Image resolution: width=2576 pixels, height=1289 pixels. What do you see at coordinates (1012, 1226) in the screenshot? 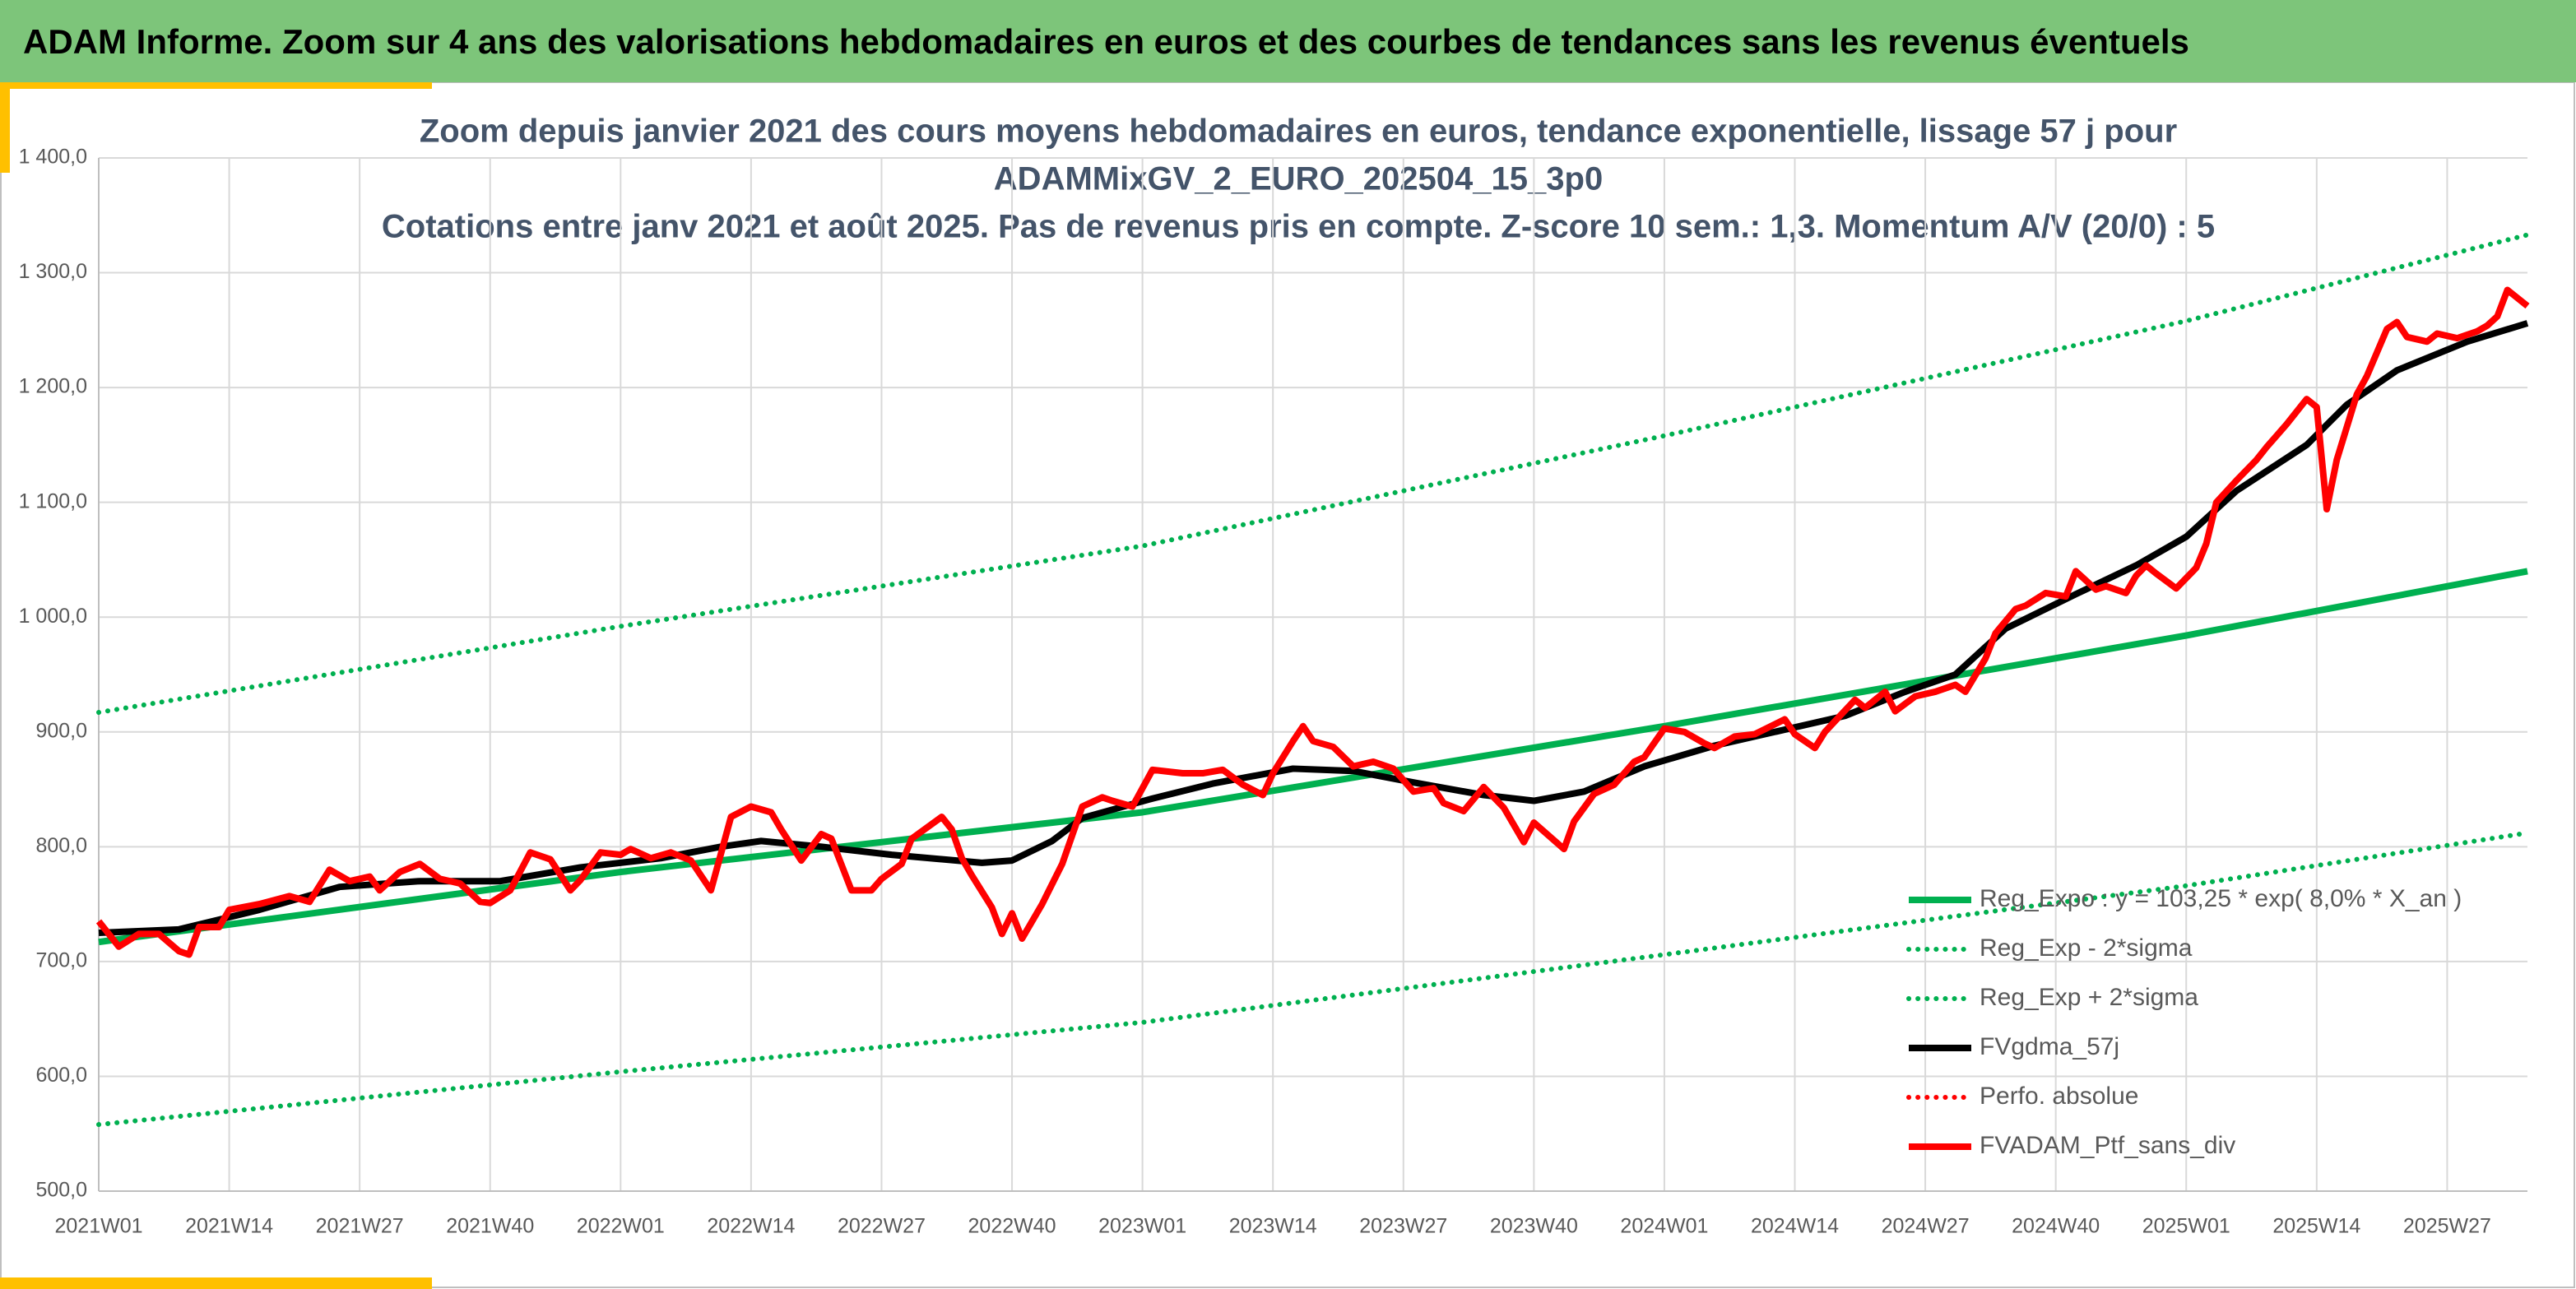
I see `x-tick-label: 2022W40` at bounding box center [1012, 1226].